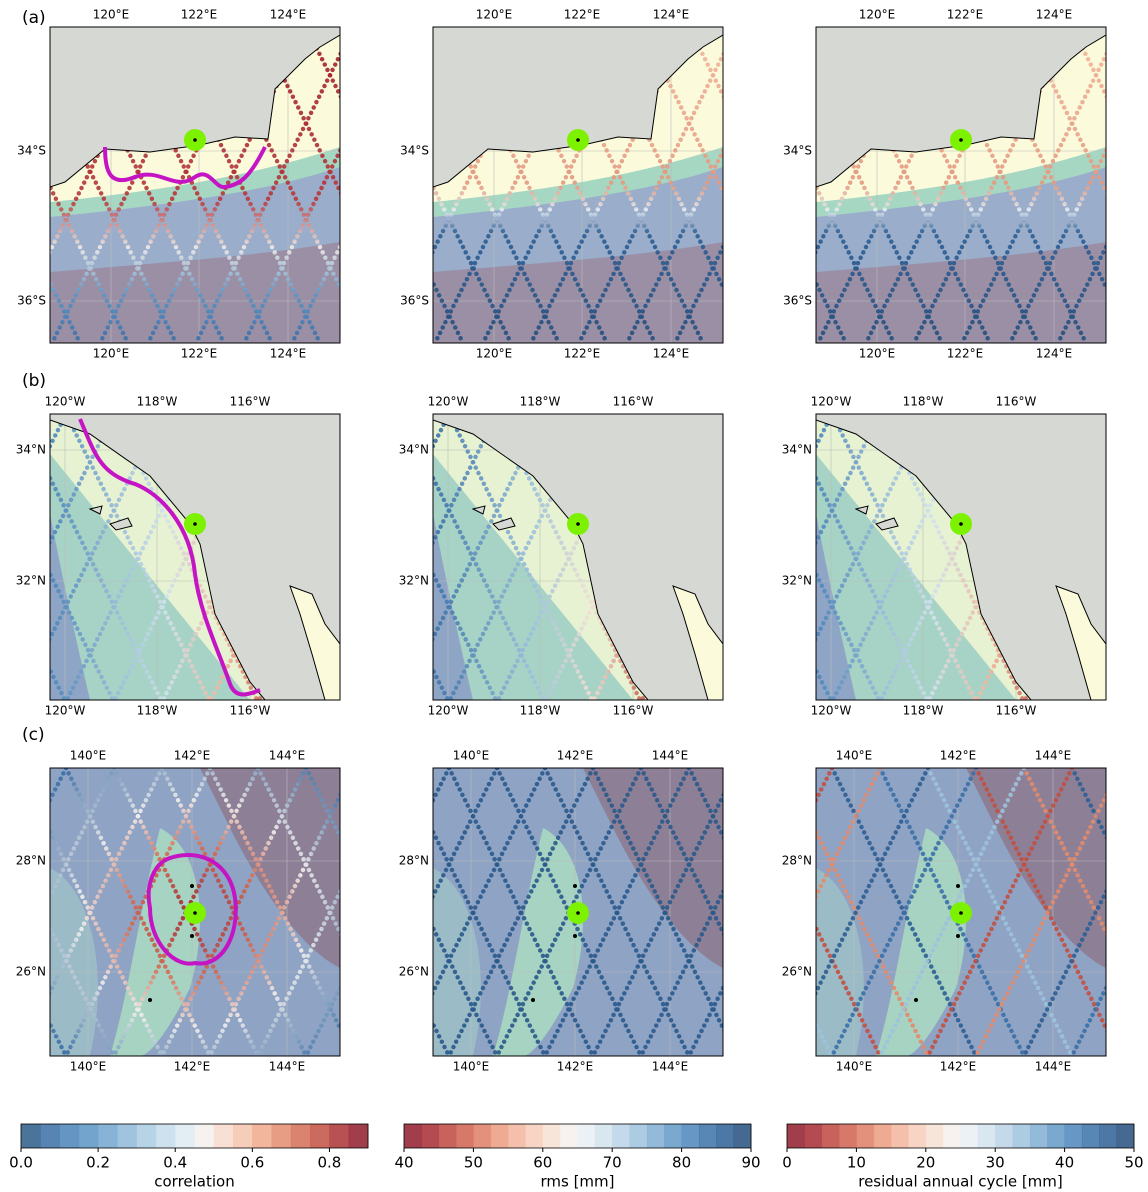 This screenshot has width=1148, height=1192. Describe the element at coordinates (856, 1163) in the screenshot. I see `colorbar-tick-label: 10` at that location.